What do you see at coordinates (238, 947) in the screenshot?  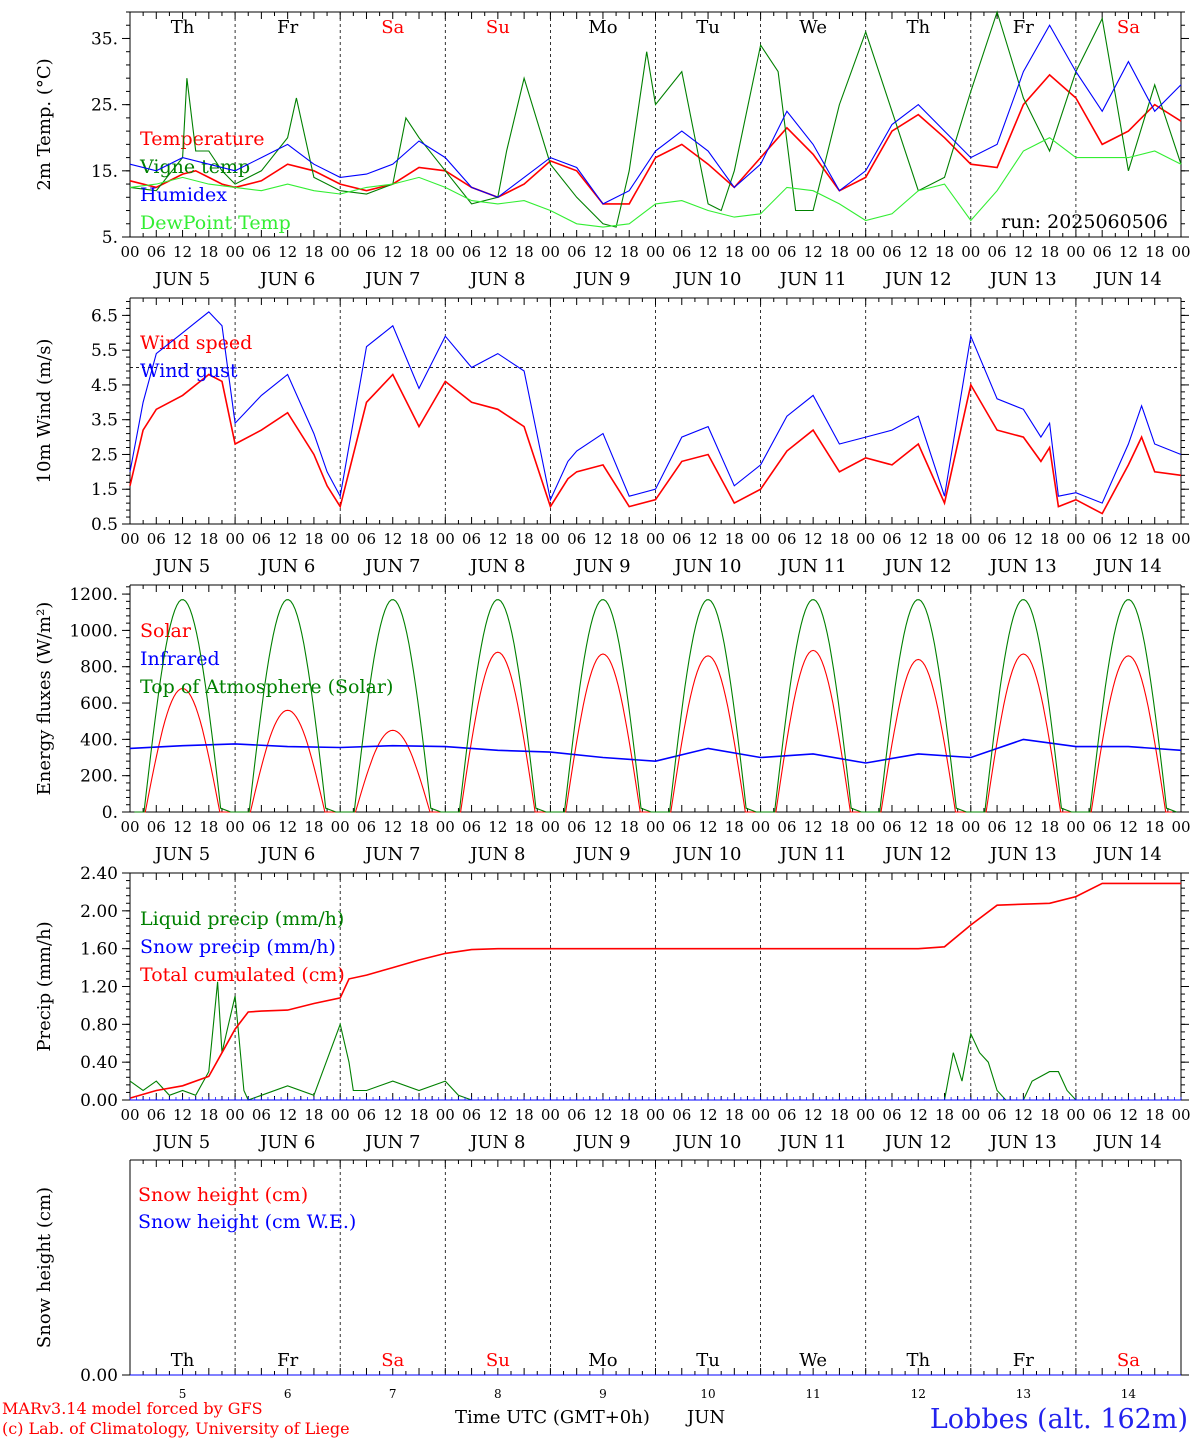 I see `legend-entry: Snow precip (mm/h)` at bounding box center [238, 947].